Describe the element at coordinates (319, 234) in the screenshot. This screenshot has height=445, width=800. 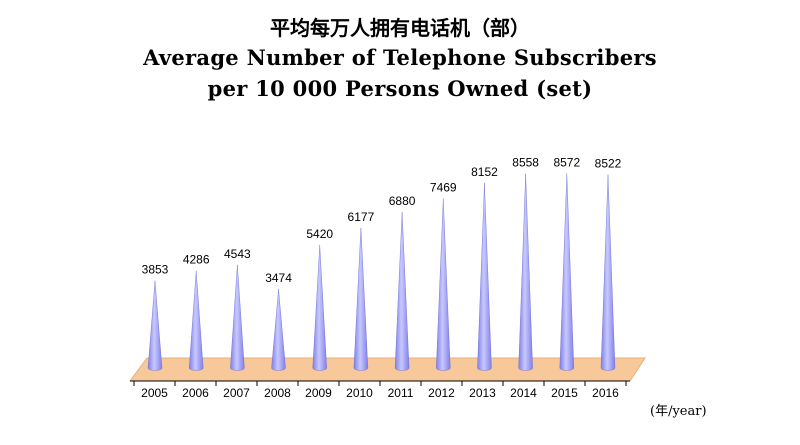
I see `data-label: 5420` at that location.